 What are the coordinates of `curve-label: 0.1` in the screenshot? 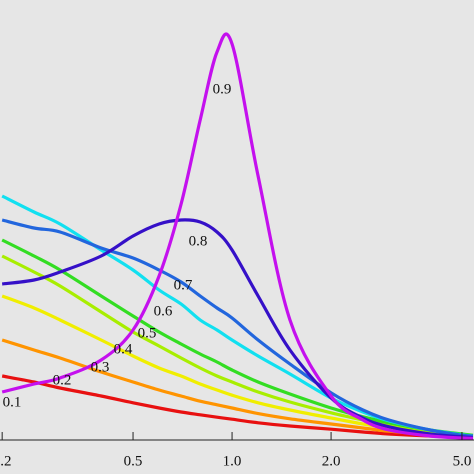 It's located at (12, 402).